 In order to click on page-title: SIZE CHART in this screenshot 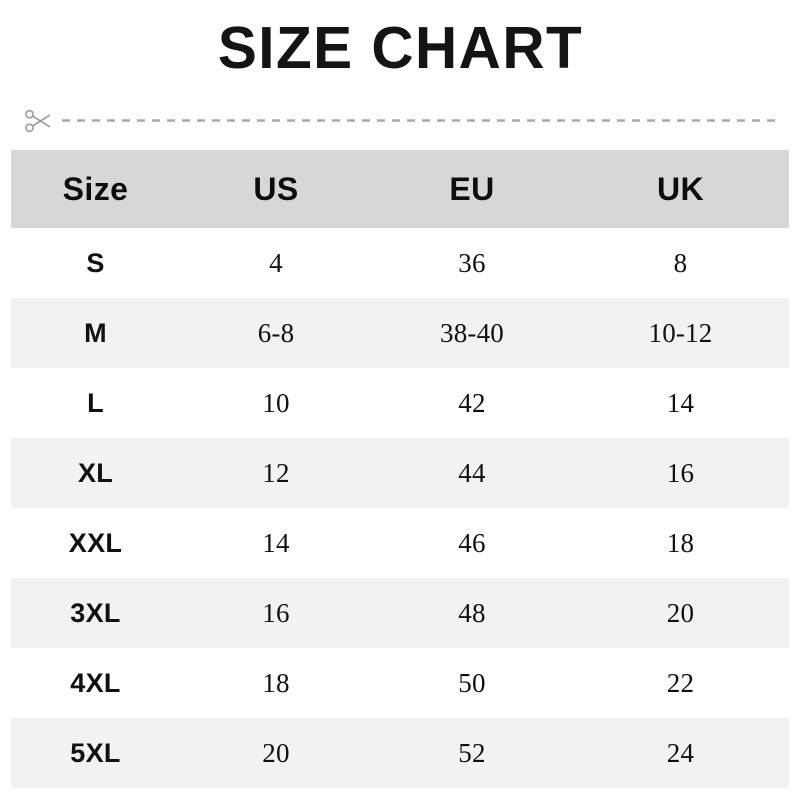, I will do `click(400, 47)`.